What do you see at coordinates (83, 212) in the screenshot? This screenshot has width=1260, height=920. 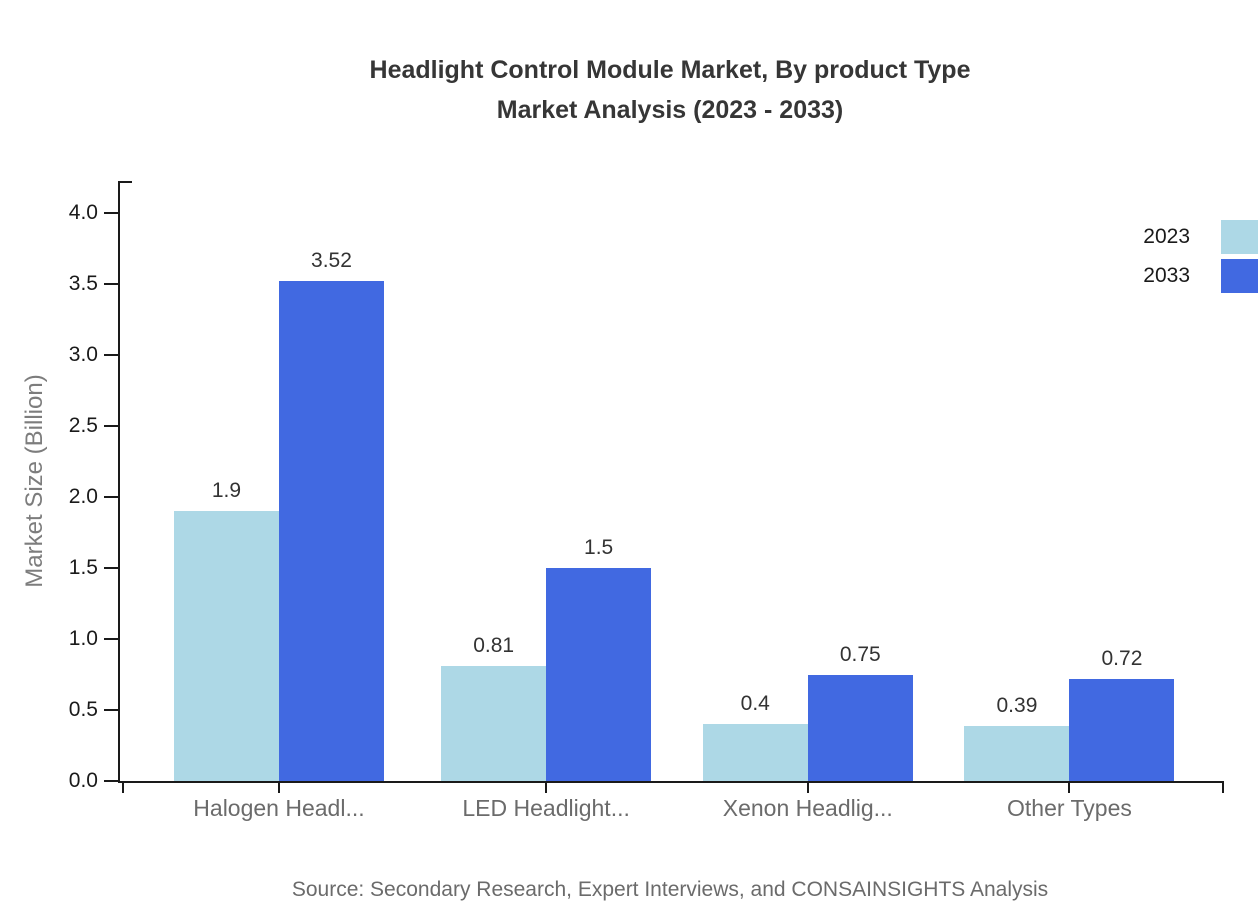 I see `y-tick-label: 4.0` at bounding box center [83, 212].